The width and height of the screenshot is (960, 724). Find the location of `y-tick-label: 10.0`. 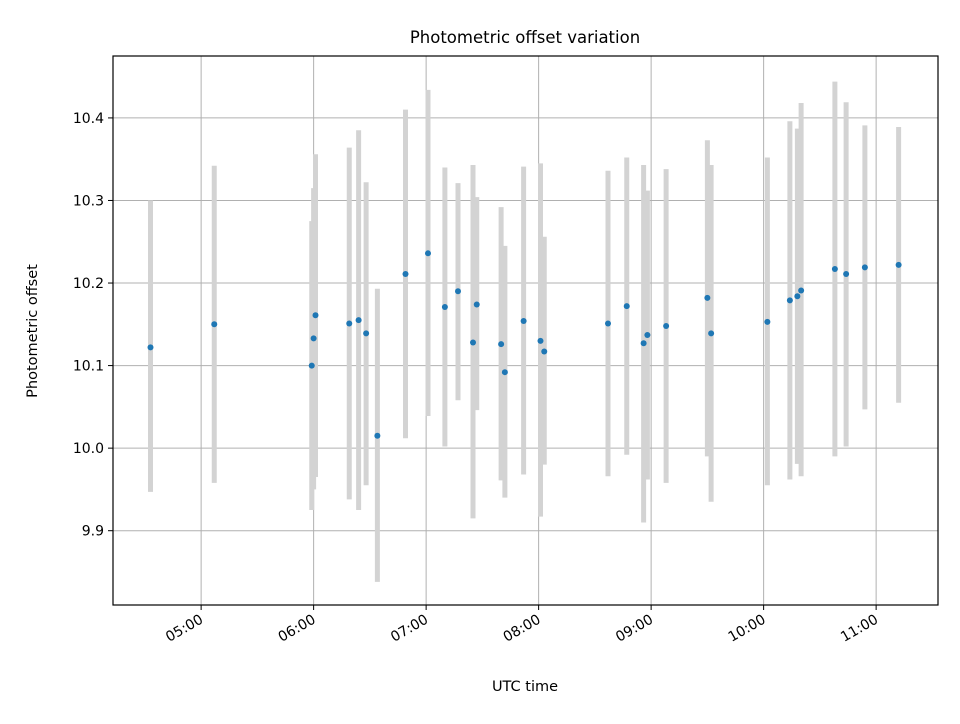

y-tick-label: 10.0 is located at coordinates (88, 449).